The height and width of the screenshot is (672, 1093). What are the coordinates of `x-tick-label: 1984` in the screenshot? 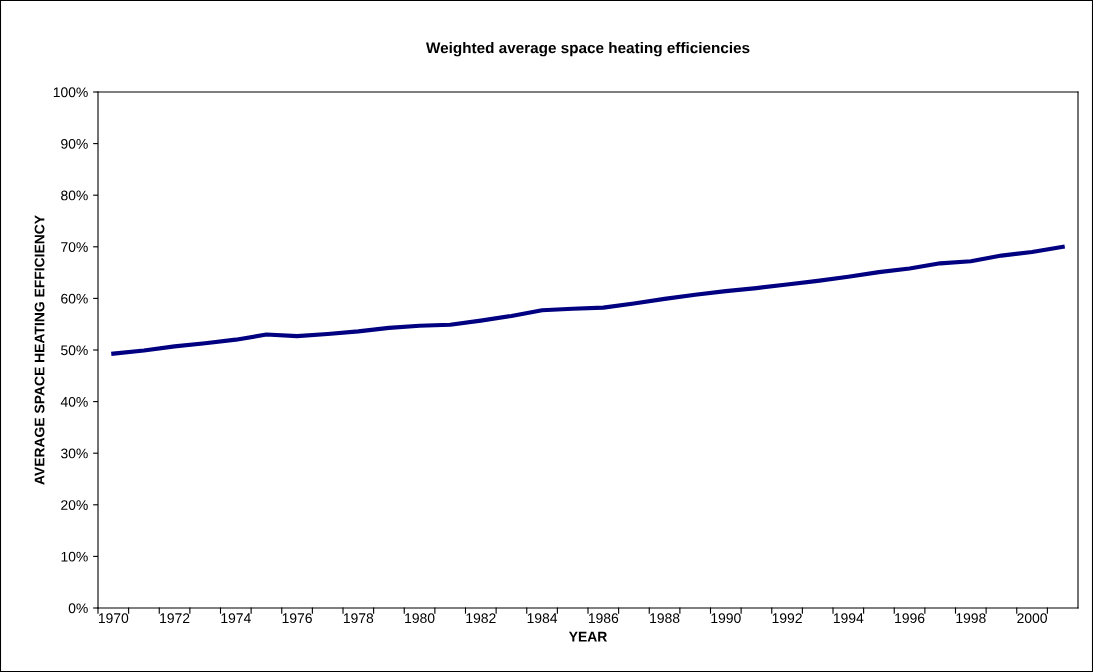 It's located at (542, 618).